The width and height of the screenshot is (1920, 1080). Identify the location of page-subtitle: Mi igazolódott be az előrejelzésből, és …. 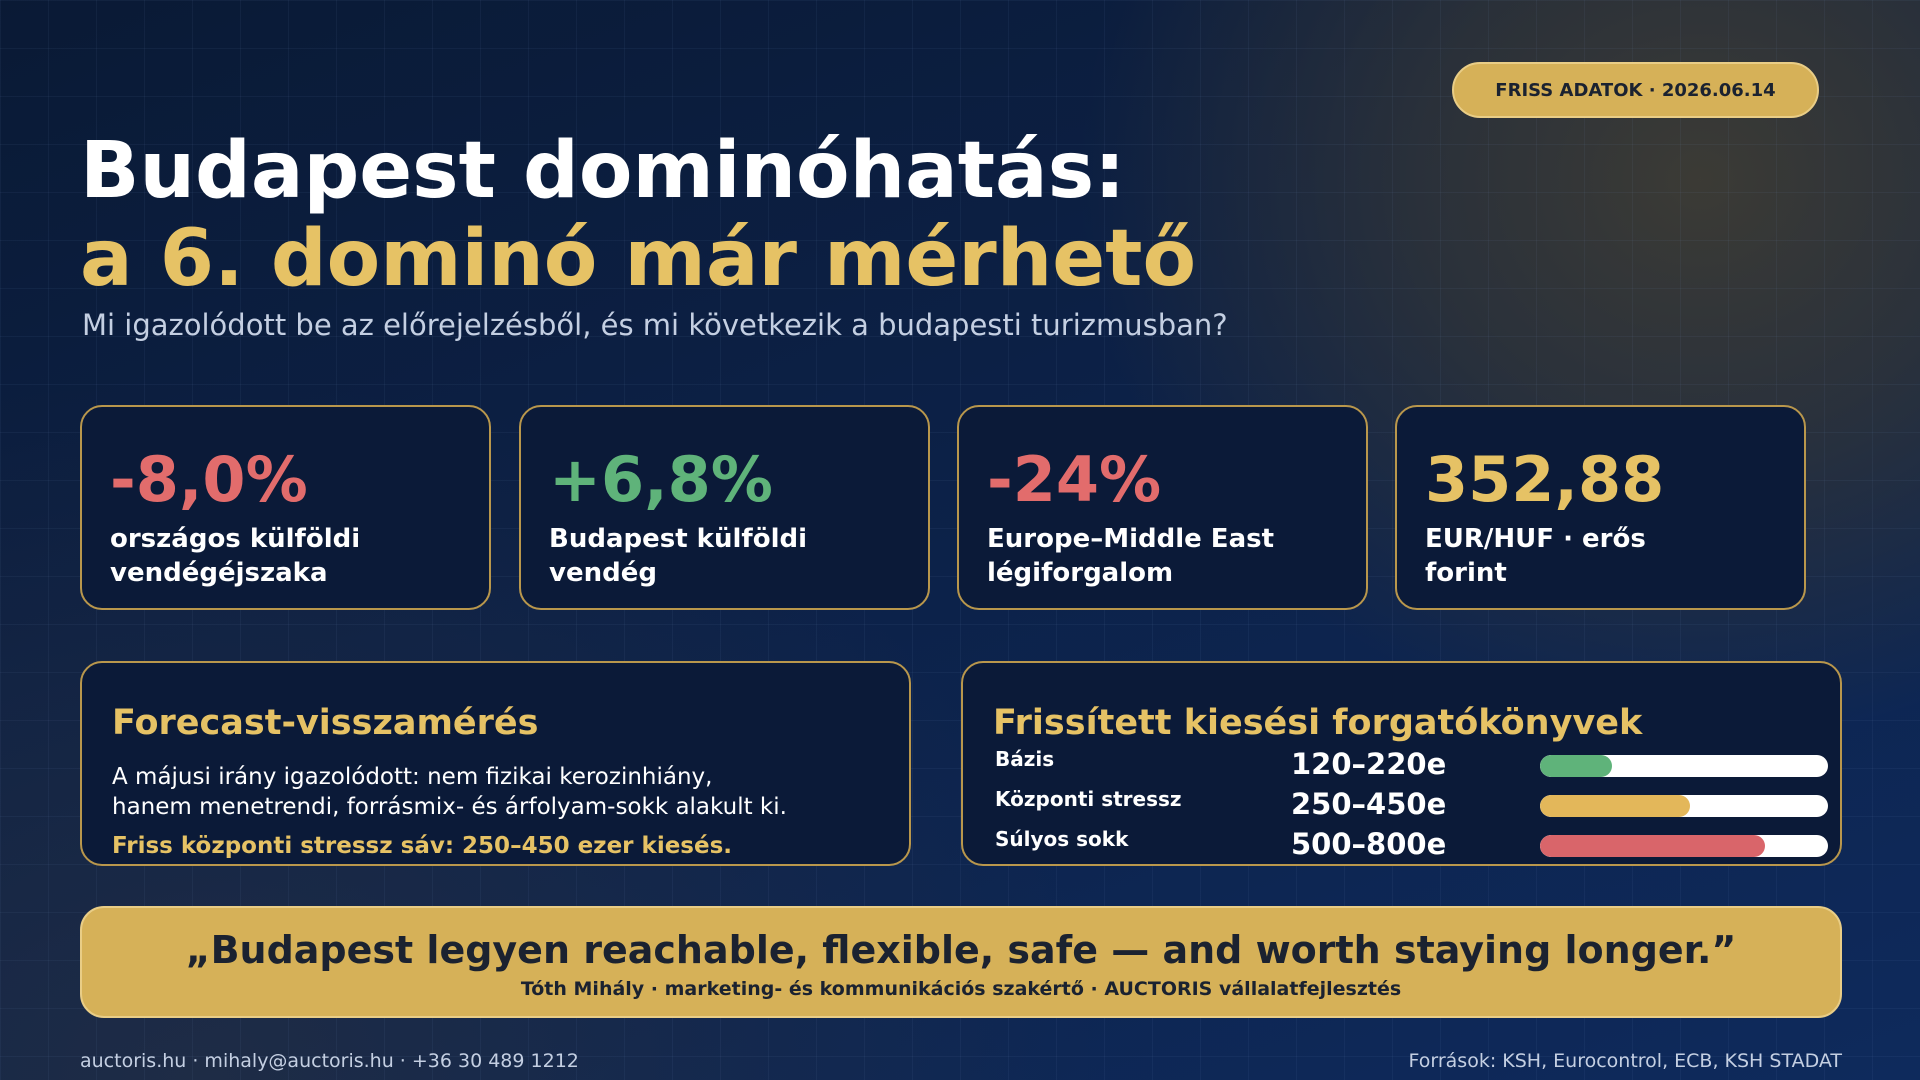
(655, 325).